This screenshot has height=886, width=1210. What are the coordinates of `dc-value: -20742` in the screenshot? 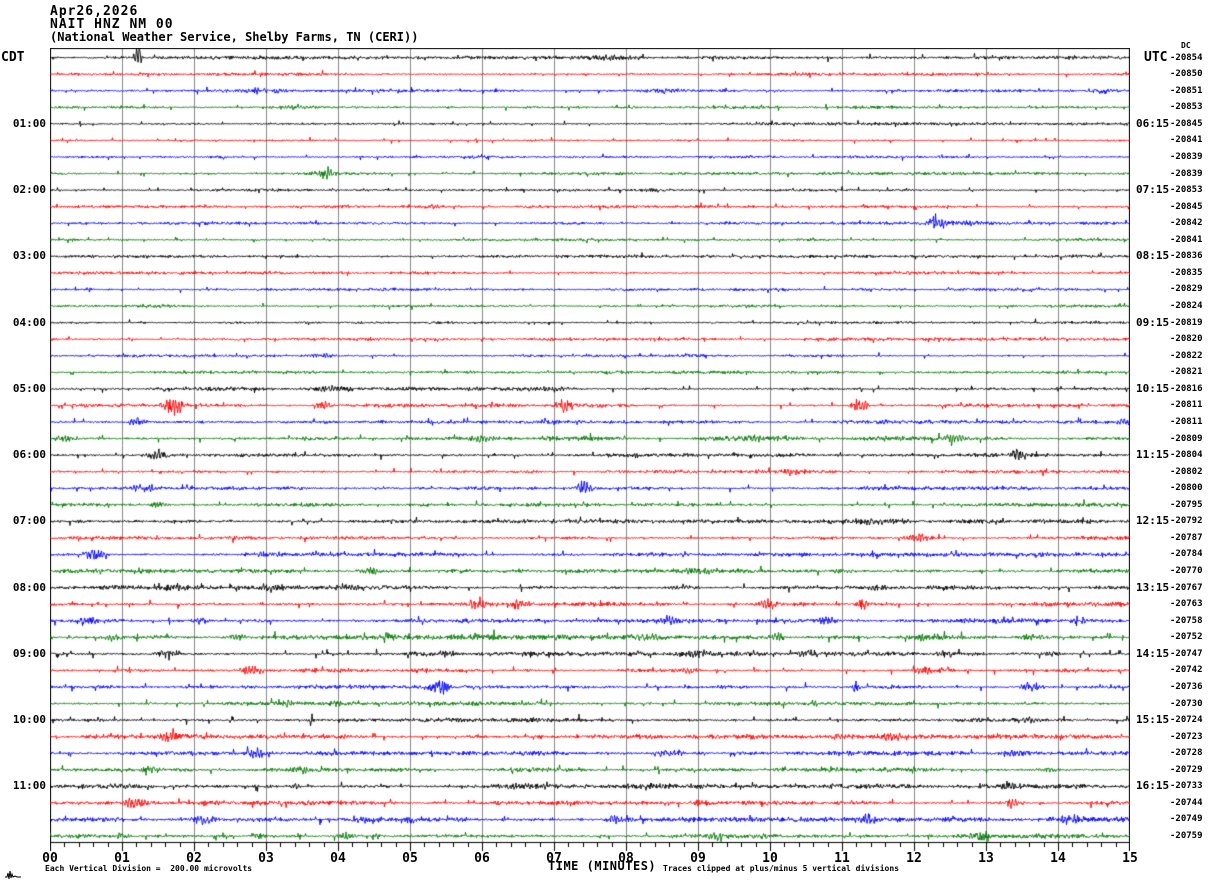 It's located at (1186, 670).